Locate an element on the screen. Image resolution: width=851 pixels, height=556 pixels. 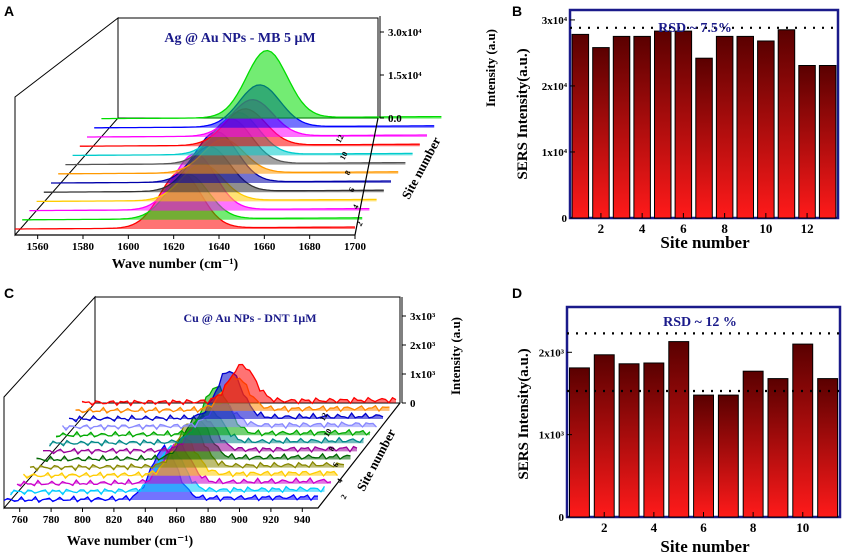
z-tick-label: 3.0x10⁴ is located at coordinates (405, 33).